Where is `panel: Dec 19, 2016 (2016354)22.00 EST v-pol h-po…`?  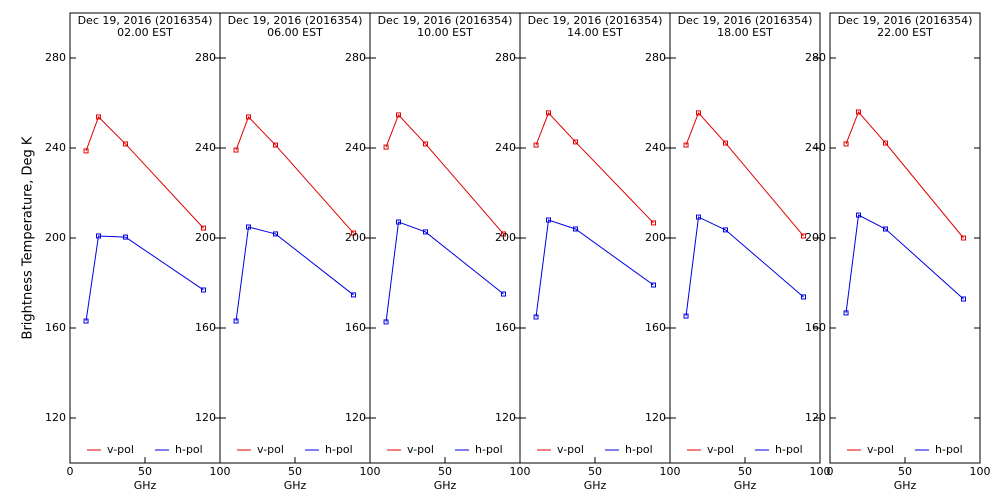 panel: Dec 19, 2016 (2016354)22.00 EST v-pol h-po… is located at coordinates (905, 238).